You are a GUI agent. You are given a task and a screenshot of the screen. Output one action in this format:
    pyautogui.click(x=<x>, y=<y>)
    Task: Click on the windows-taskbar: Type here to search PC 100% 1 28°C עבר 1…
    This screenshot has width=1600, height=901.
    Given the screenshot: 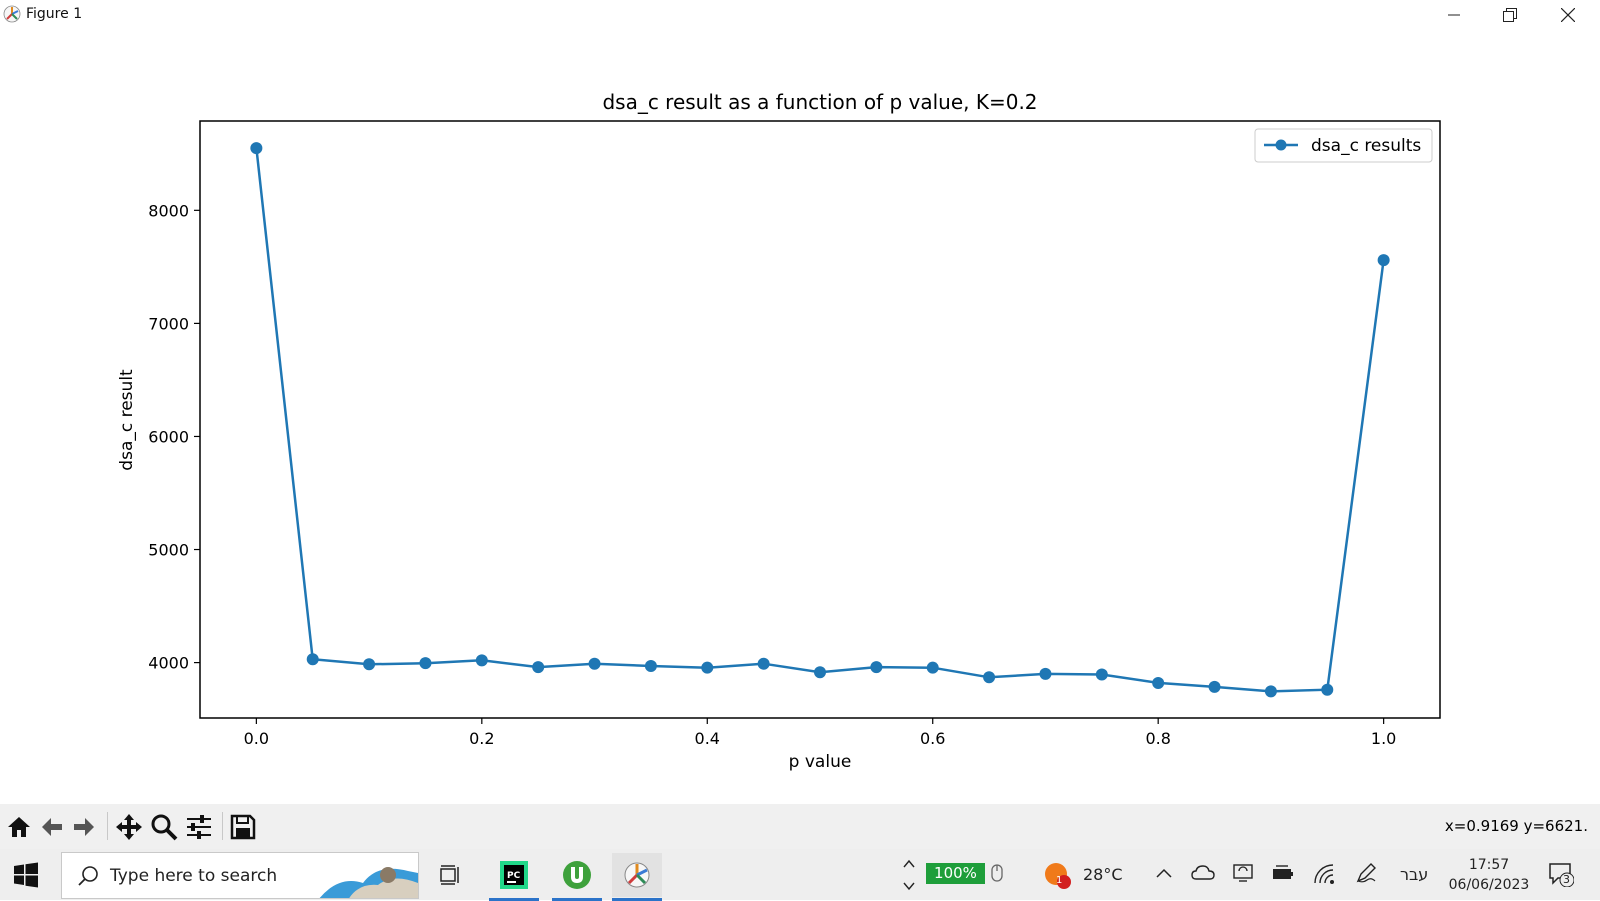 What is the action you would take?
    pyautogui.click(x=800, y=875)
    